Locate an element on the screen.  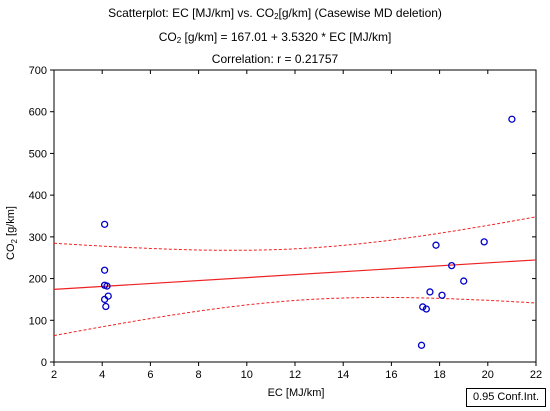
regression-line is located at coordinates (295, 274).